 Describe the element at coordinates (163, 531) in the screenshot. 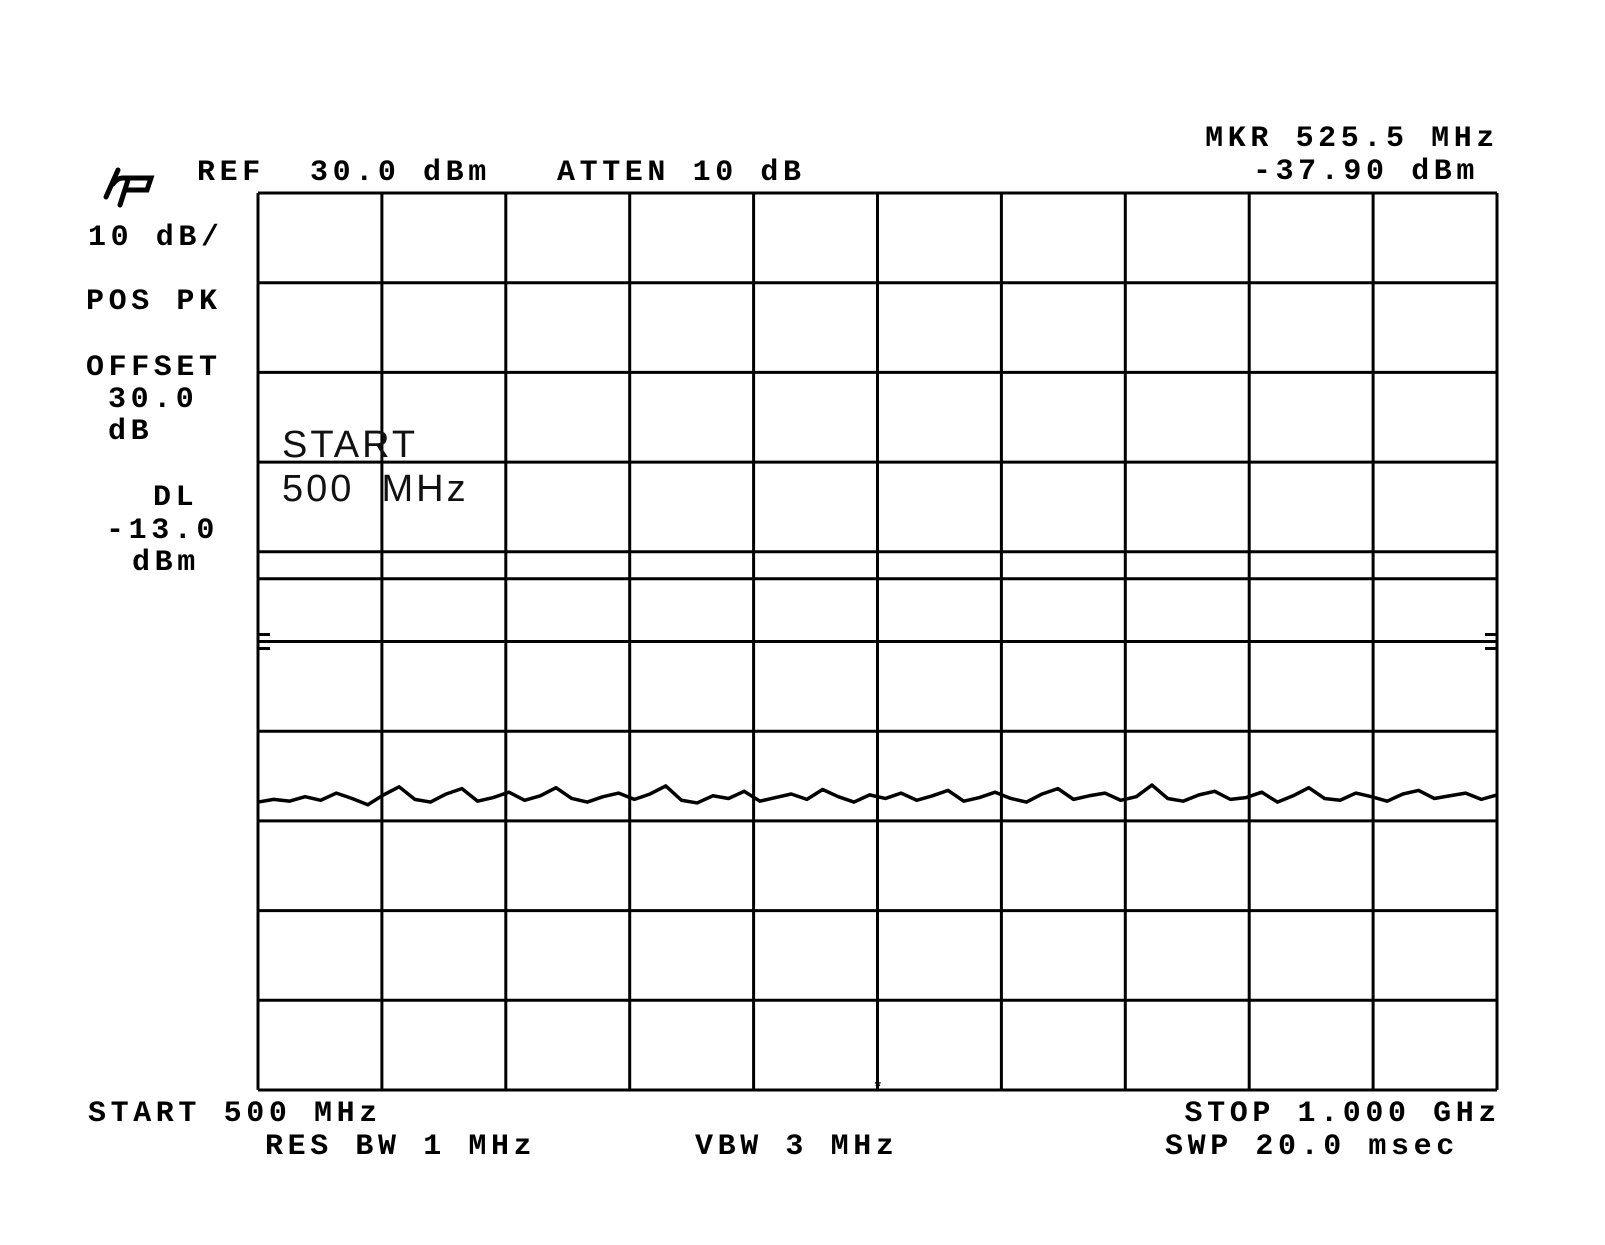

I see `display-line-value: -13.0` at that location.